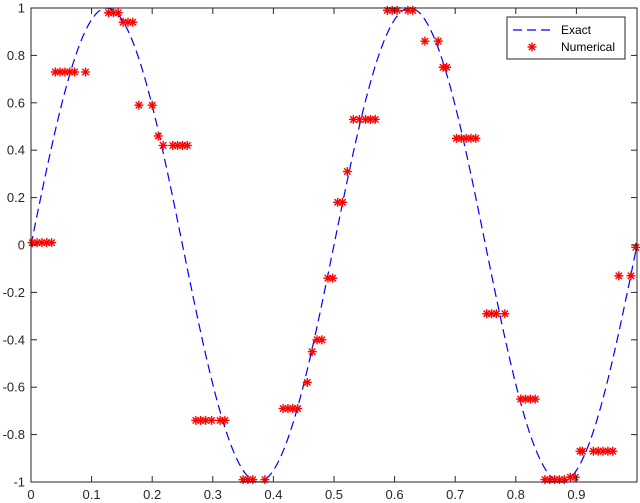 This screenshot has width=640, height=503. I want to click on y-tick-label: 0.2, so click(16, 197).